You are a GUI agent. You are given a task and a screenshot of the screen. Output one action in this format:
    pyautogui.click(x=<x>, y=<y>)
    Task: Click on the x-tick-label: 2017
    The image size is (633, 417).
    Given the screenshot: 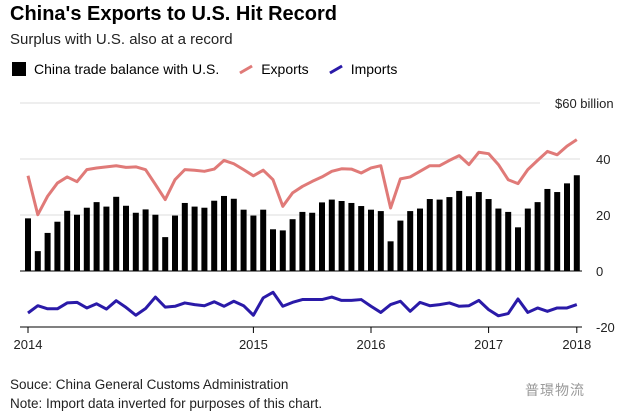 What is the action you would take?
    pyautogui.click(x=488, y=344)
    